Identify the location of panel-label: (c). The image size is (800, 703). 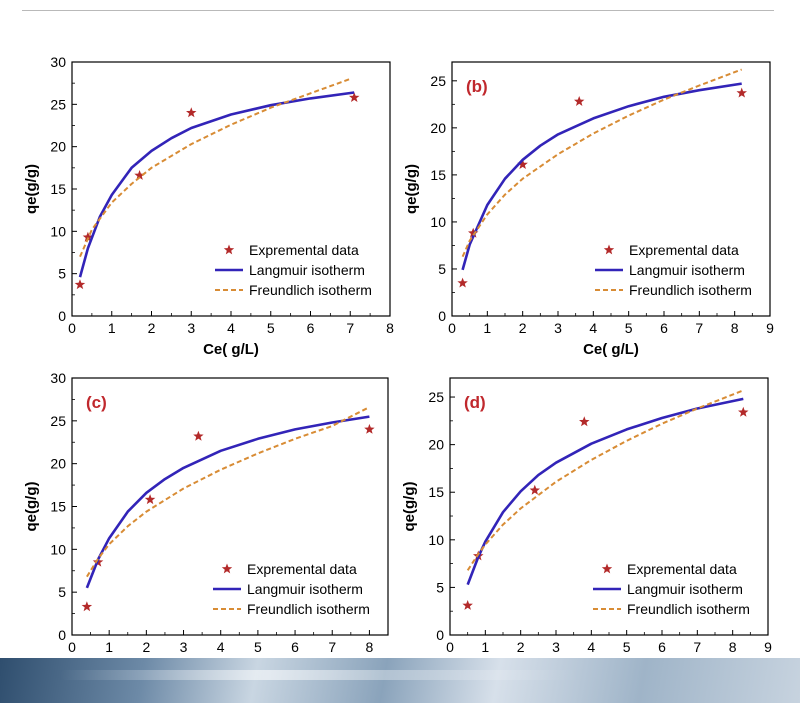
(96, 402).